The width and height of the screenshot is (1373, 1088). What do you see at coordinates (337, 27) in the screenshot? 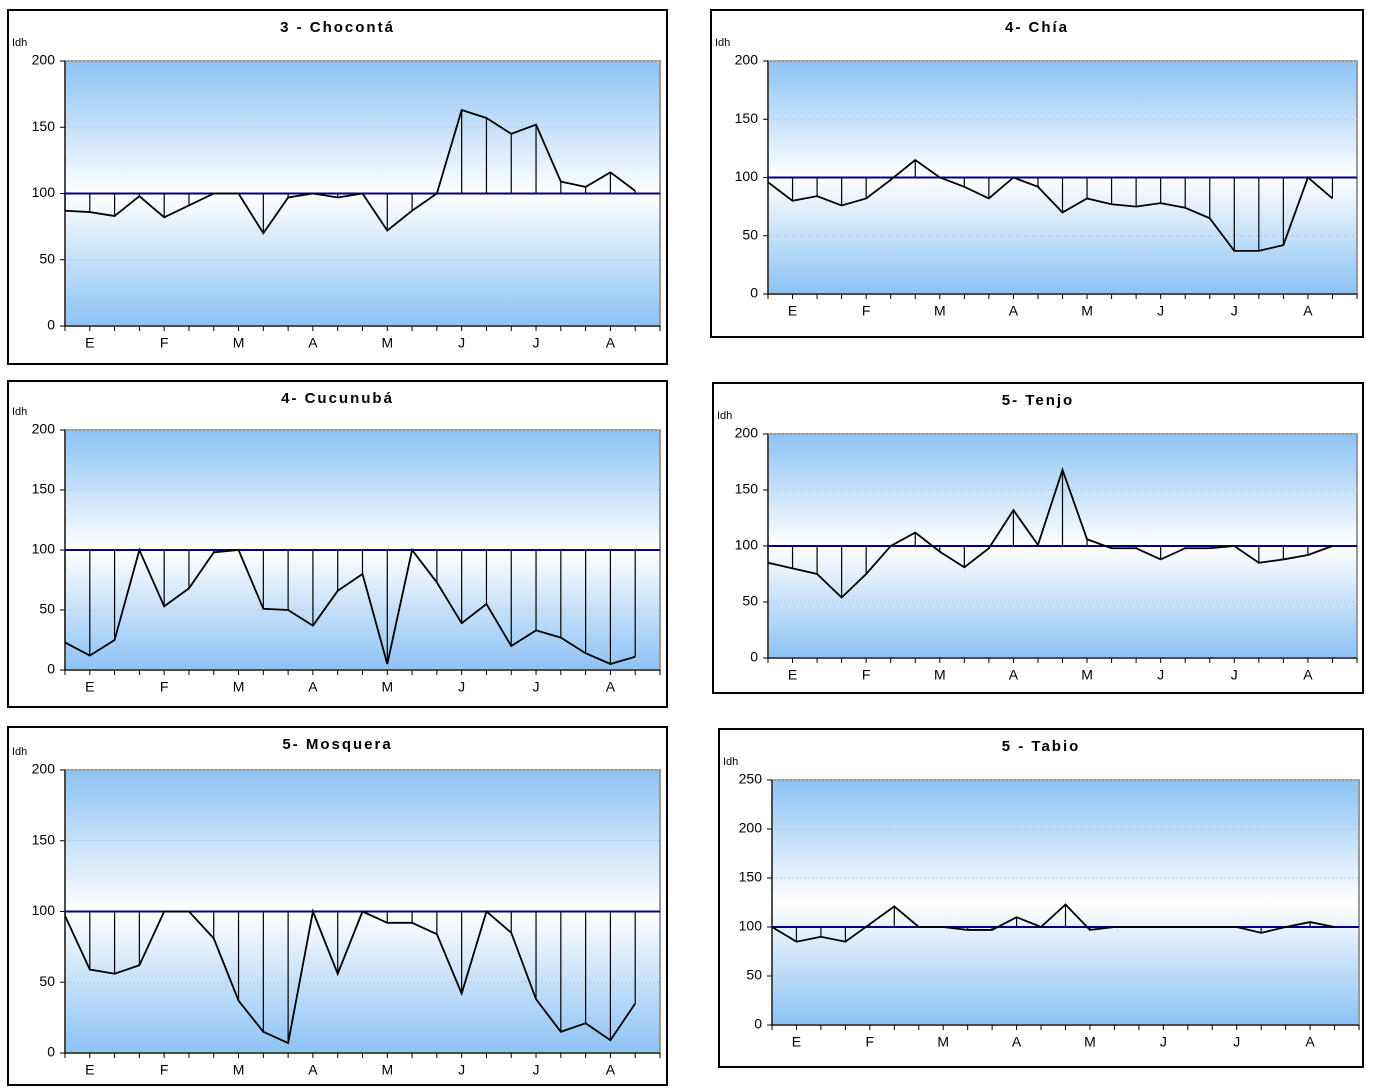
I see `chart-title: 3 - Chocontá` at bounding box center [337, 27].